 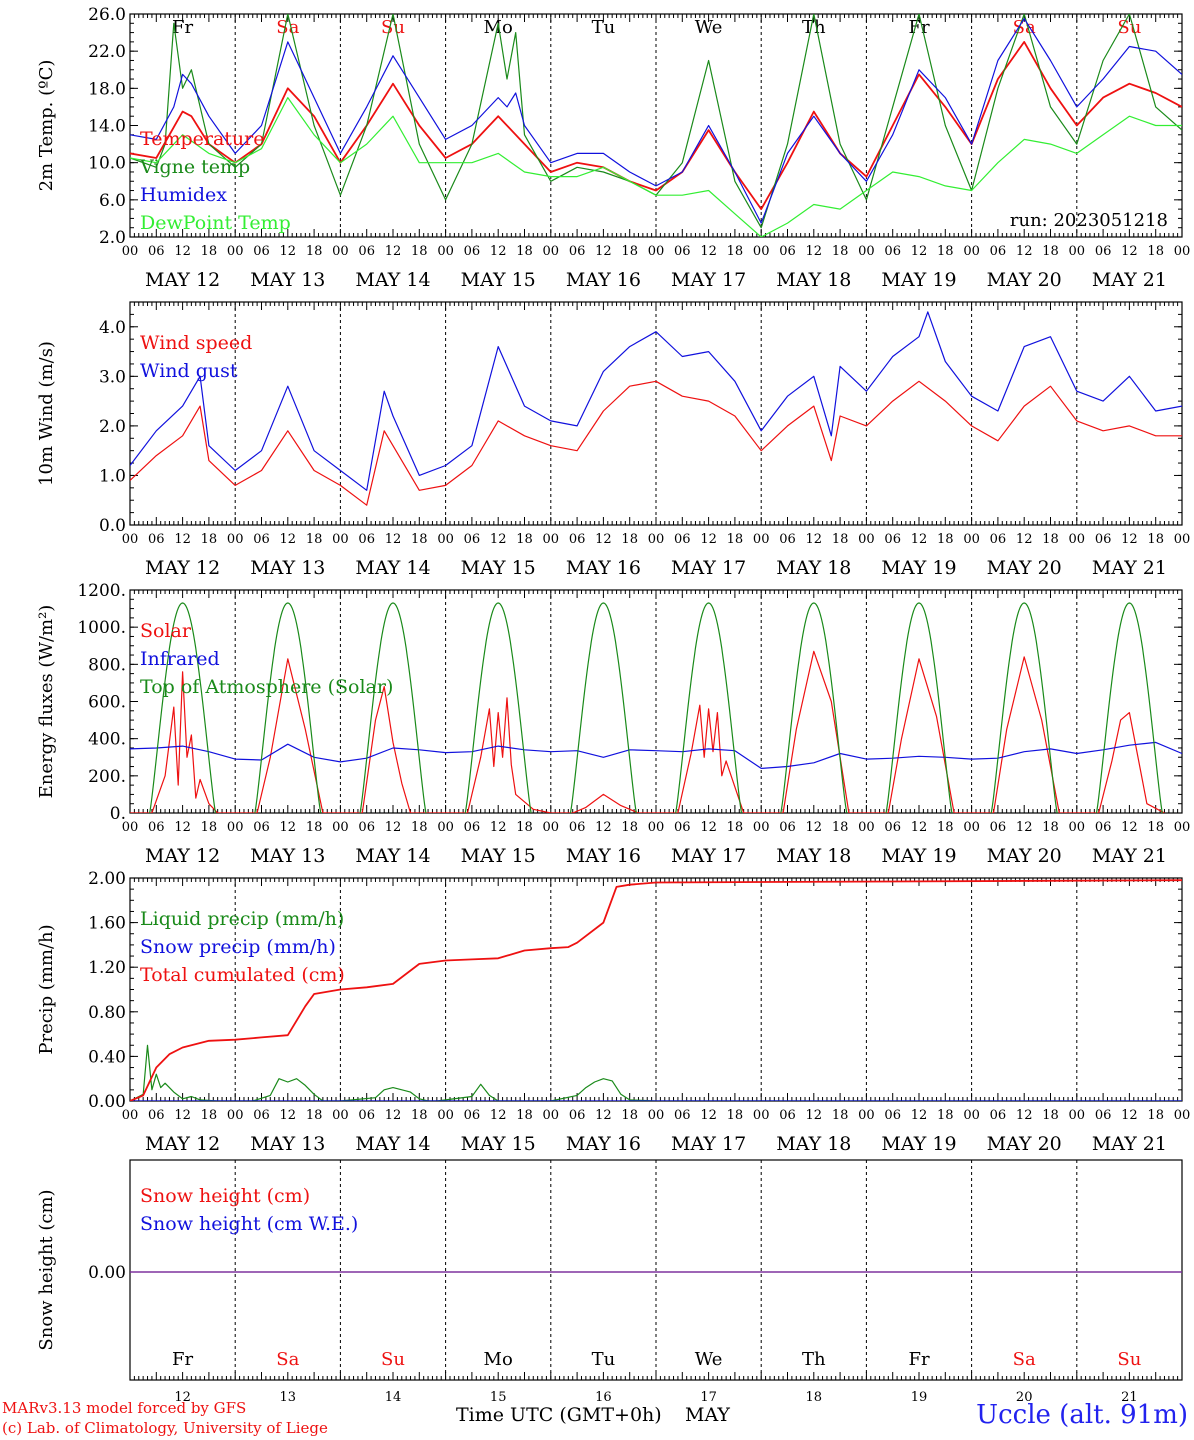 What do you see at coordinates (249, 1224) in the screenshot?
I see `legend-entry: Snow height (cm W.E.)` at bounding box center [249, 1224].